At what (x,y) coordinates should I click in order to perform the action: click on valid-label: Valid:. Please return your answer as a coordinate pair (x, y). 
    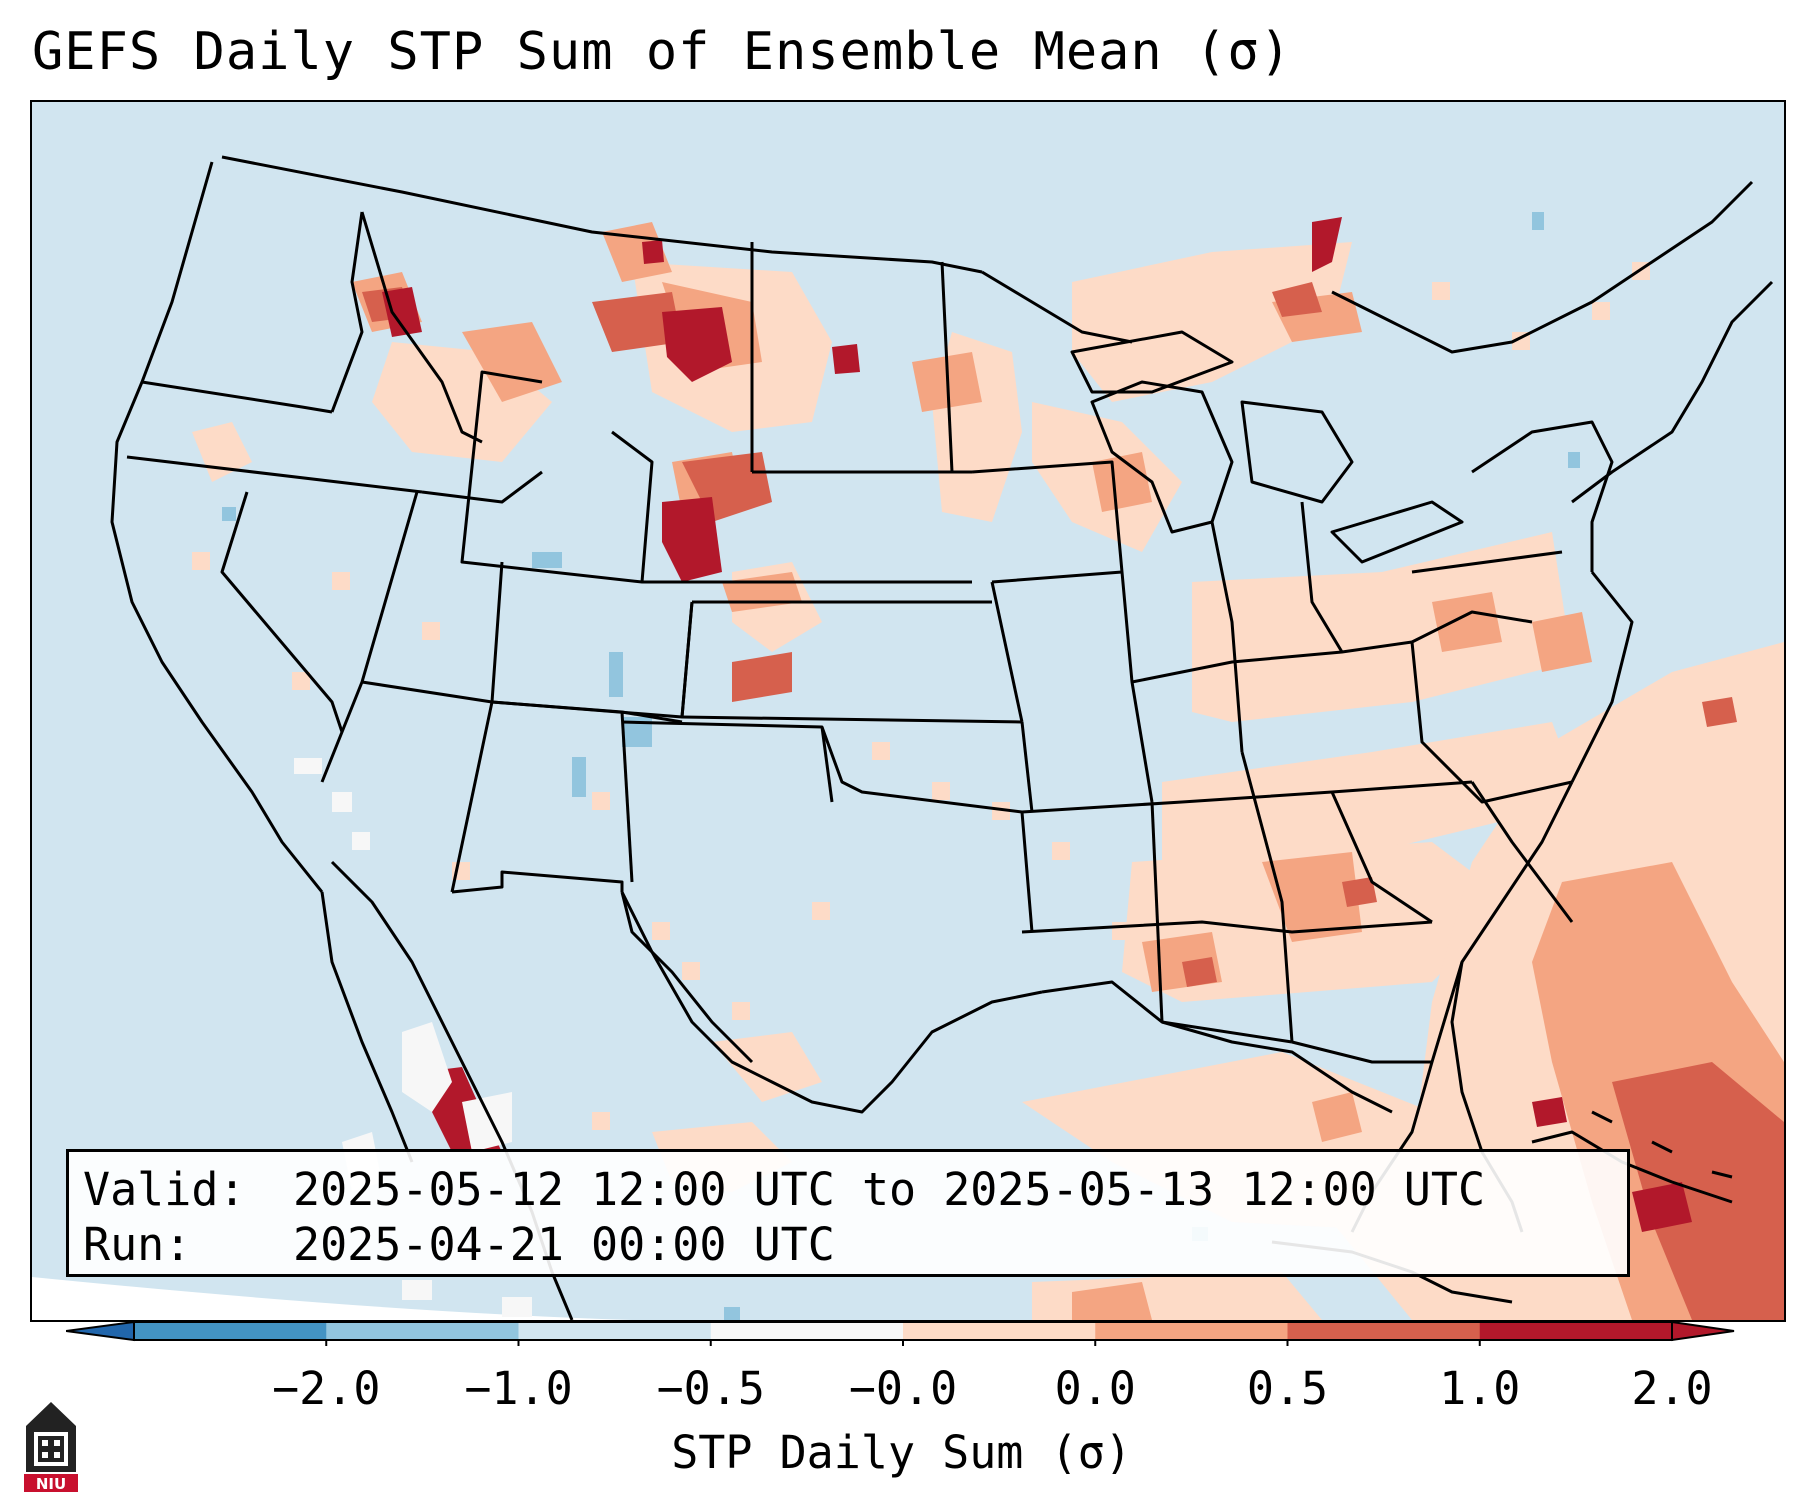
    Looking at the image, I should click on (164, 1189).